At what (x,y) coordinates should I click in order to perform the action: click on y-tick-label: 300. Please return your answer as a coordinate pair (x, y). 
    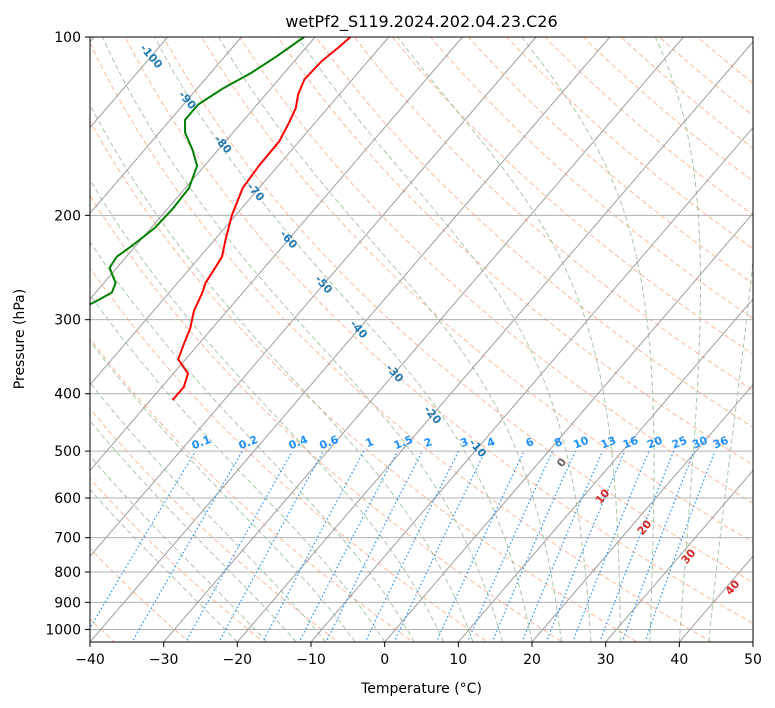
    Looking at the image, I should click on (67, 321).